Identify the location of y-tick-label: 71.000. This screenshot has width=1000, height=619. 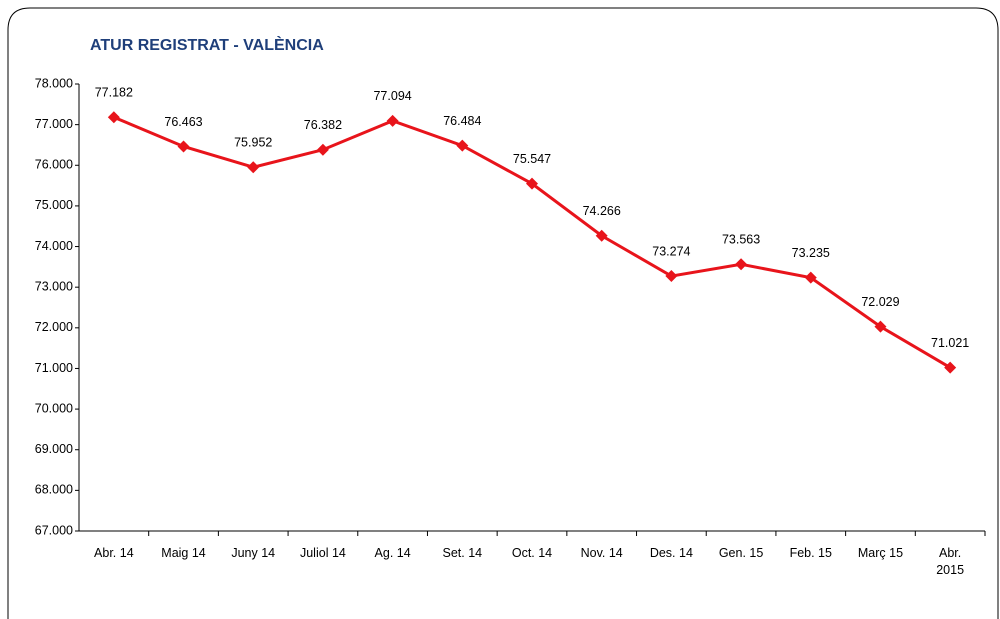
(54, 368).